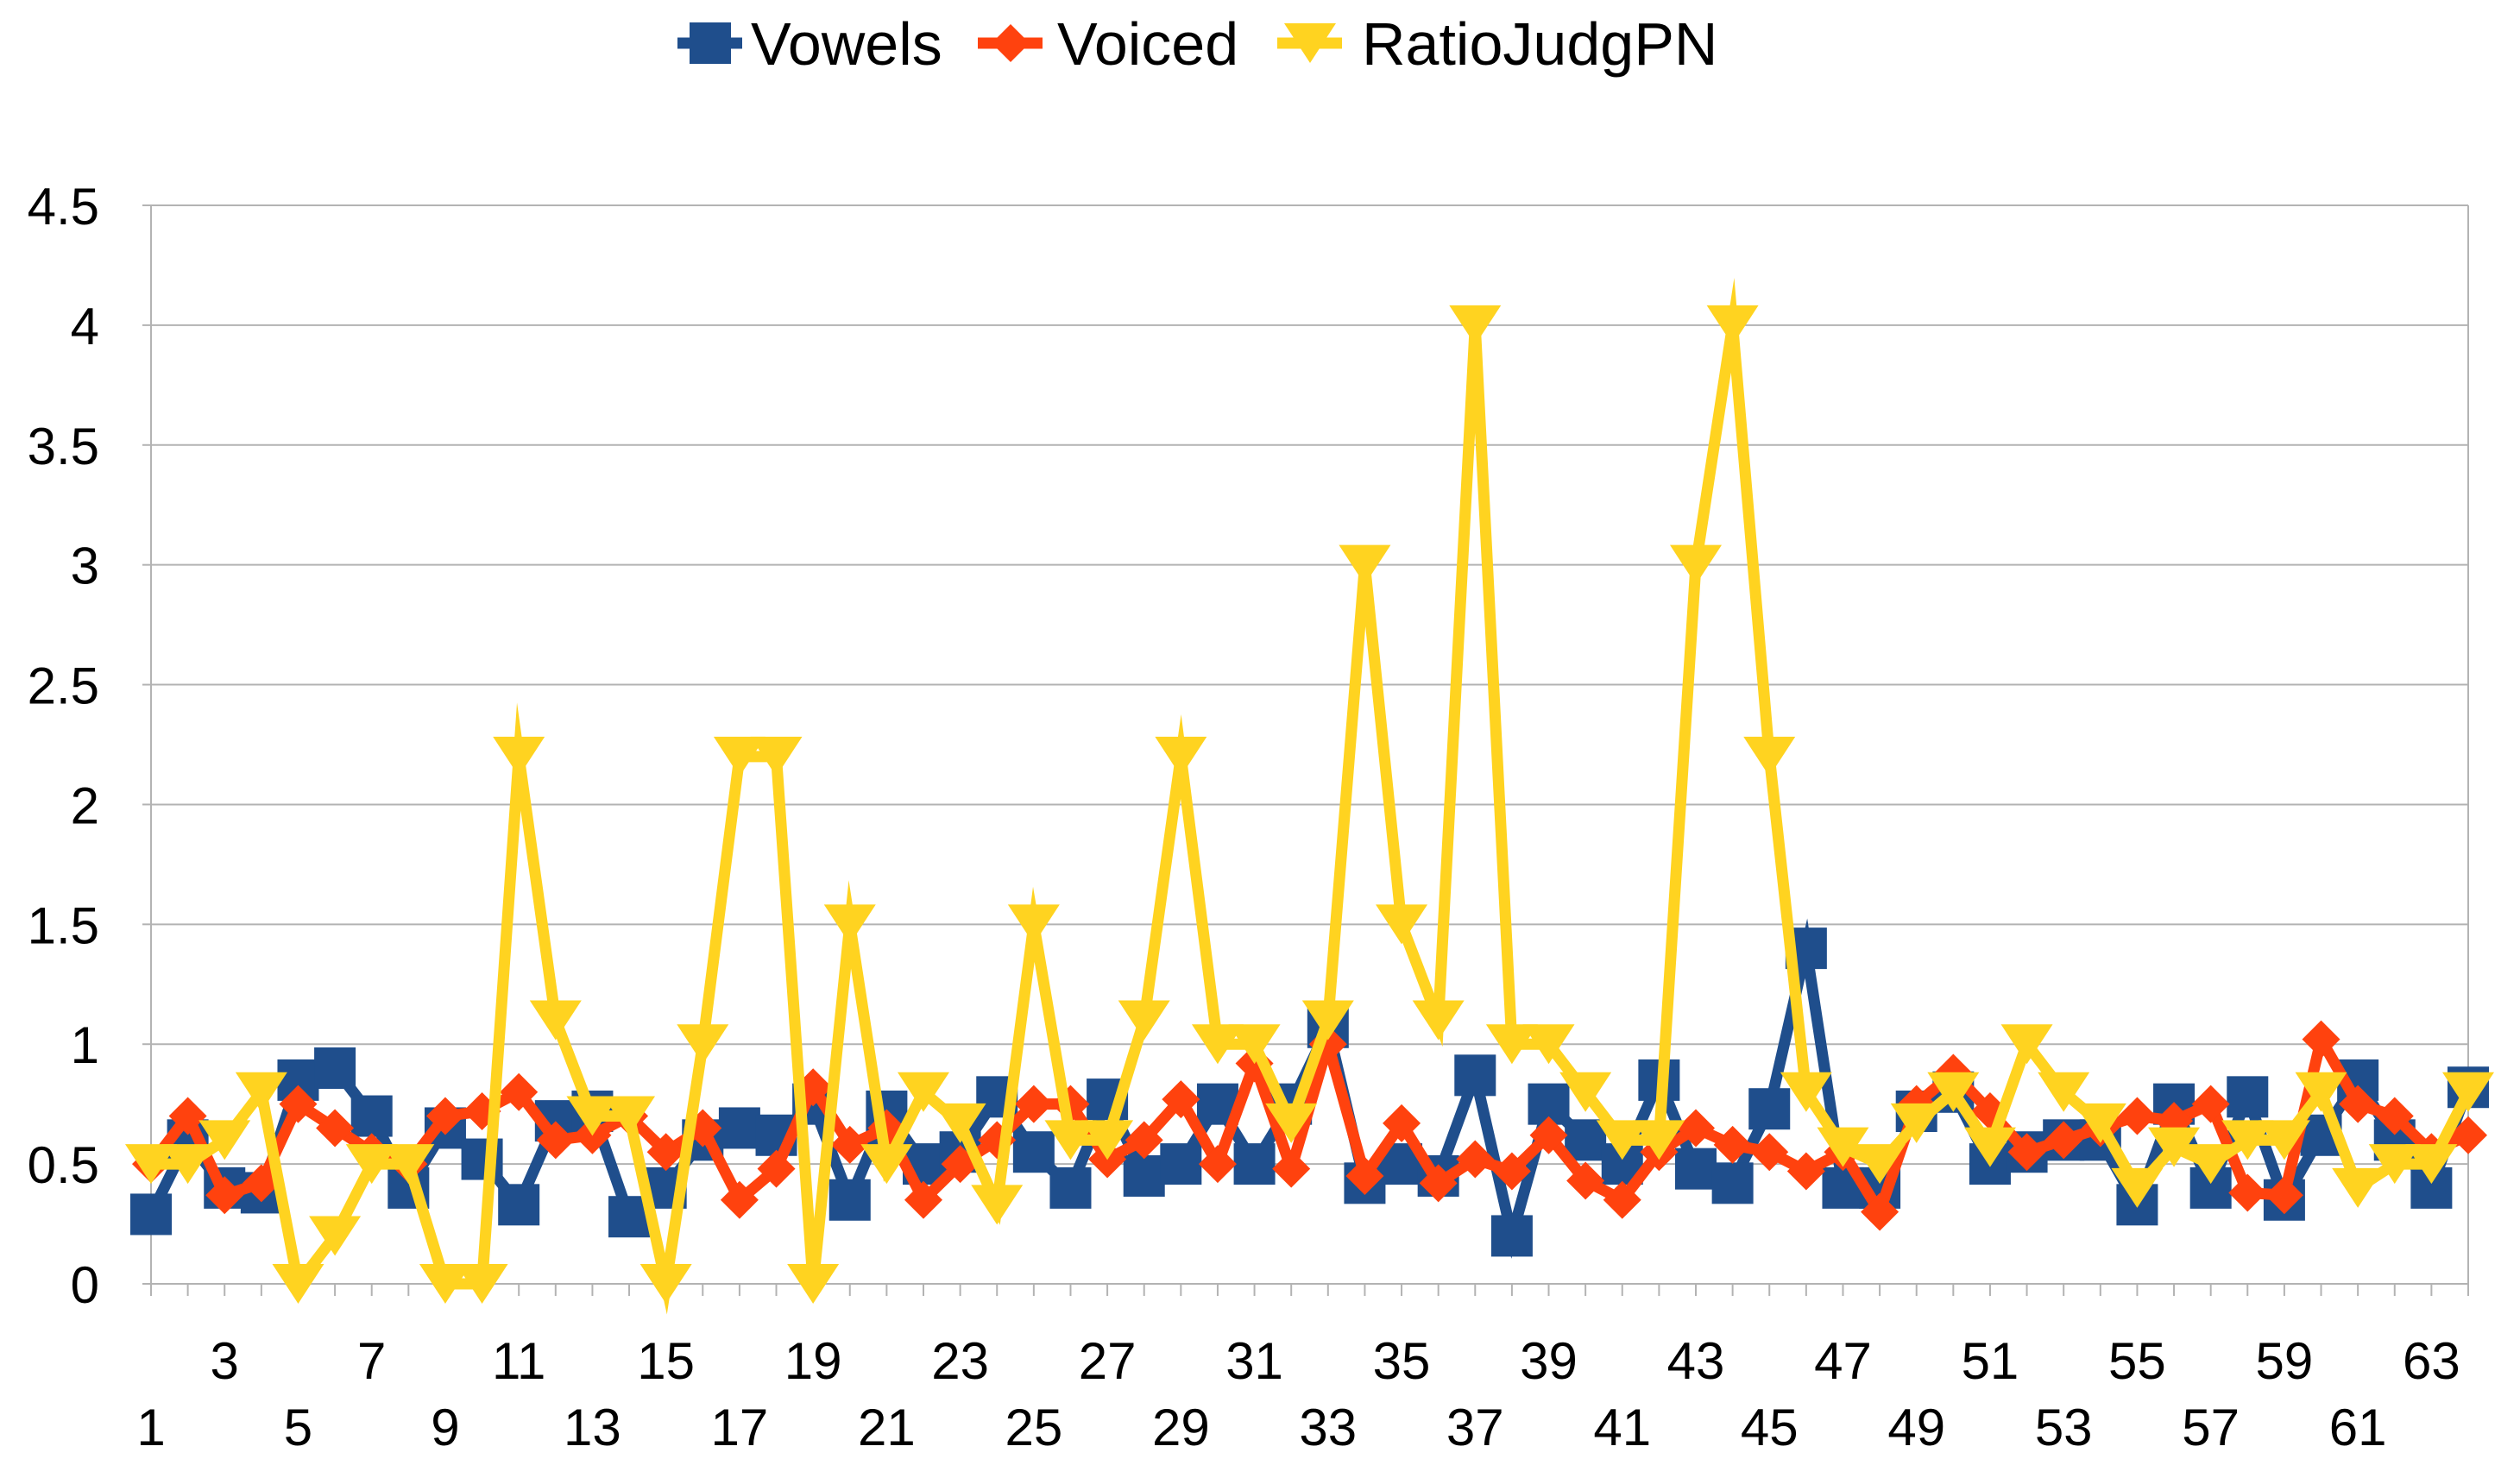  I want to click on x-tick-label: 63, so click(2431, 1361).